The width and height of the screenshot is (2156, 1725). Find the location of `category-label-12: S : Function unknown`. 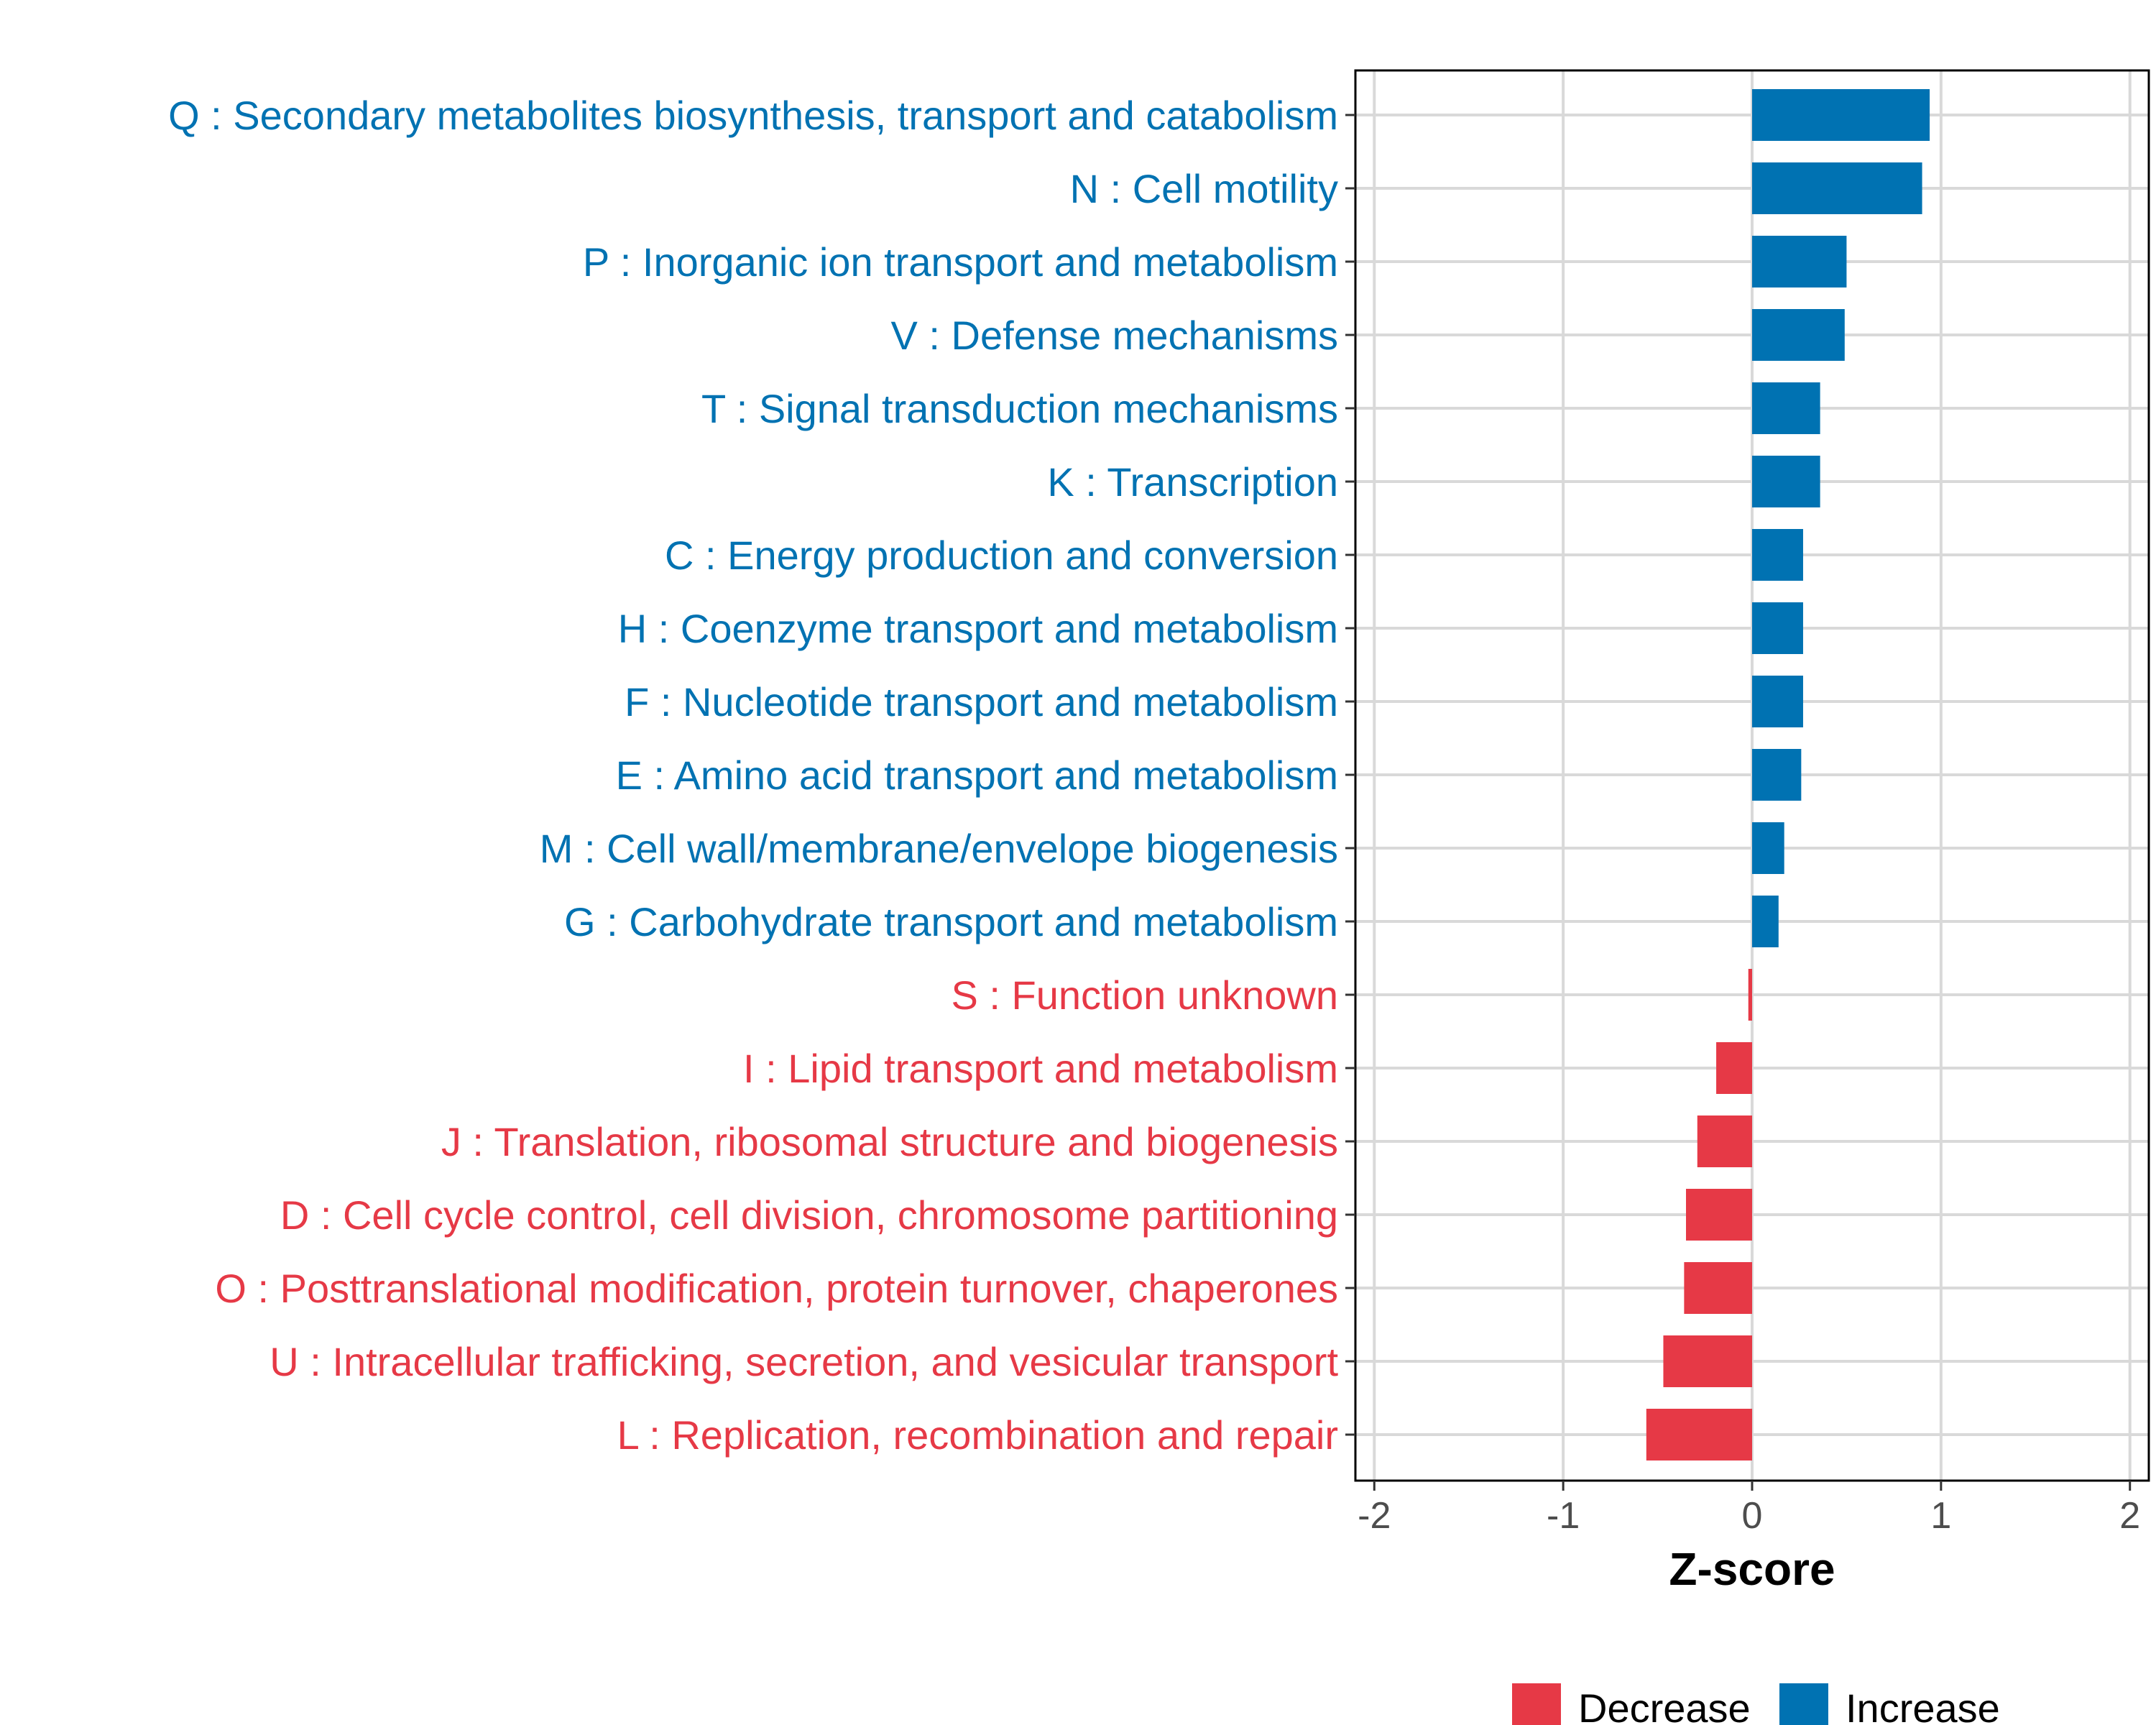

category-label-12: S : Function unknown is located at coordinates (1144, 995).